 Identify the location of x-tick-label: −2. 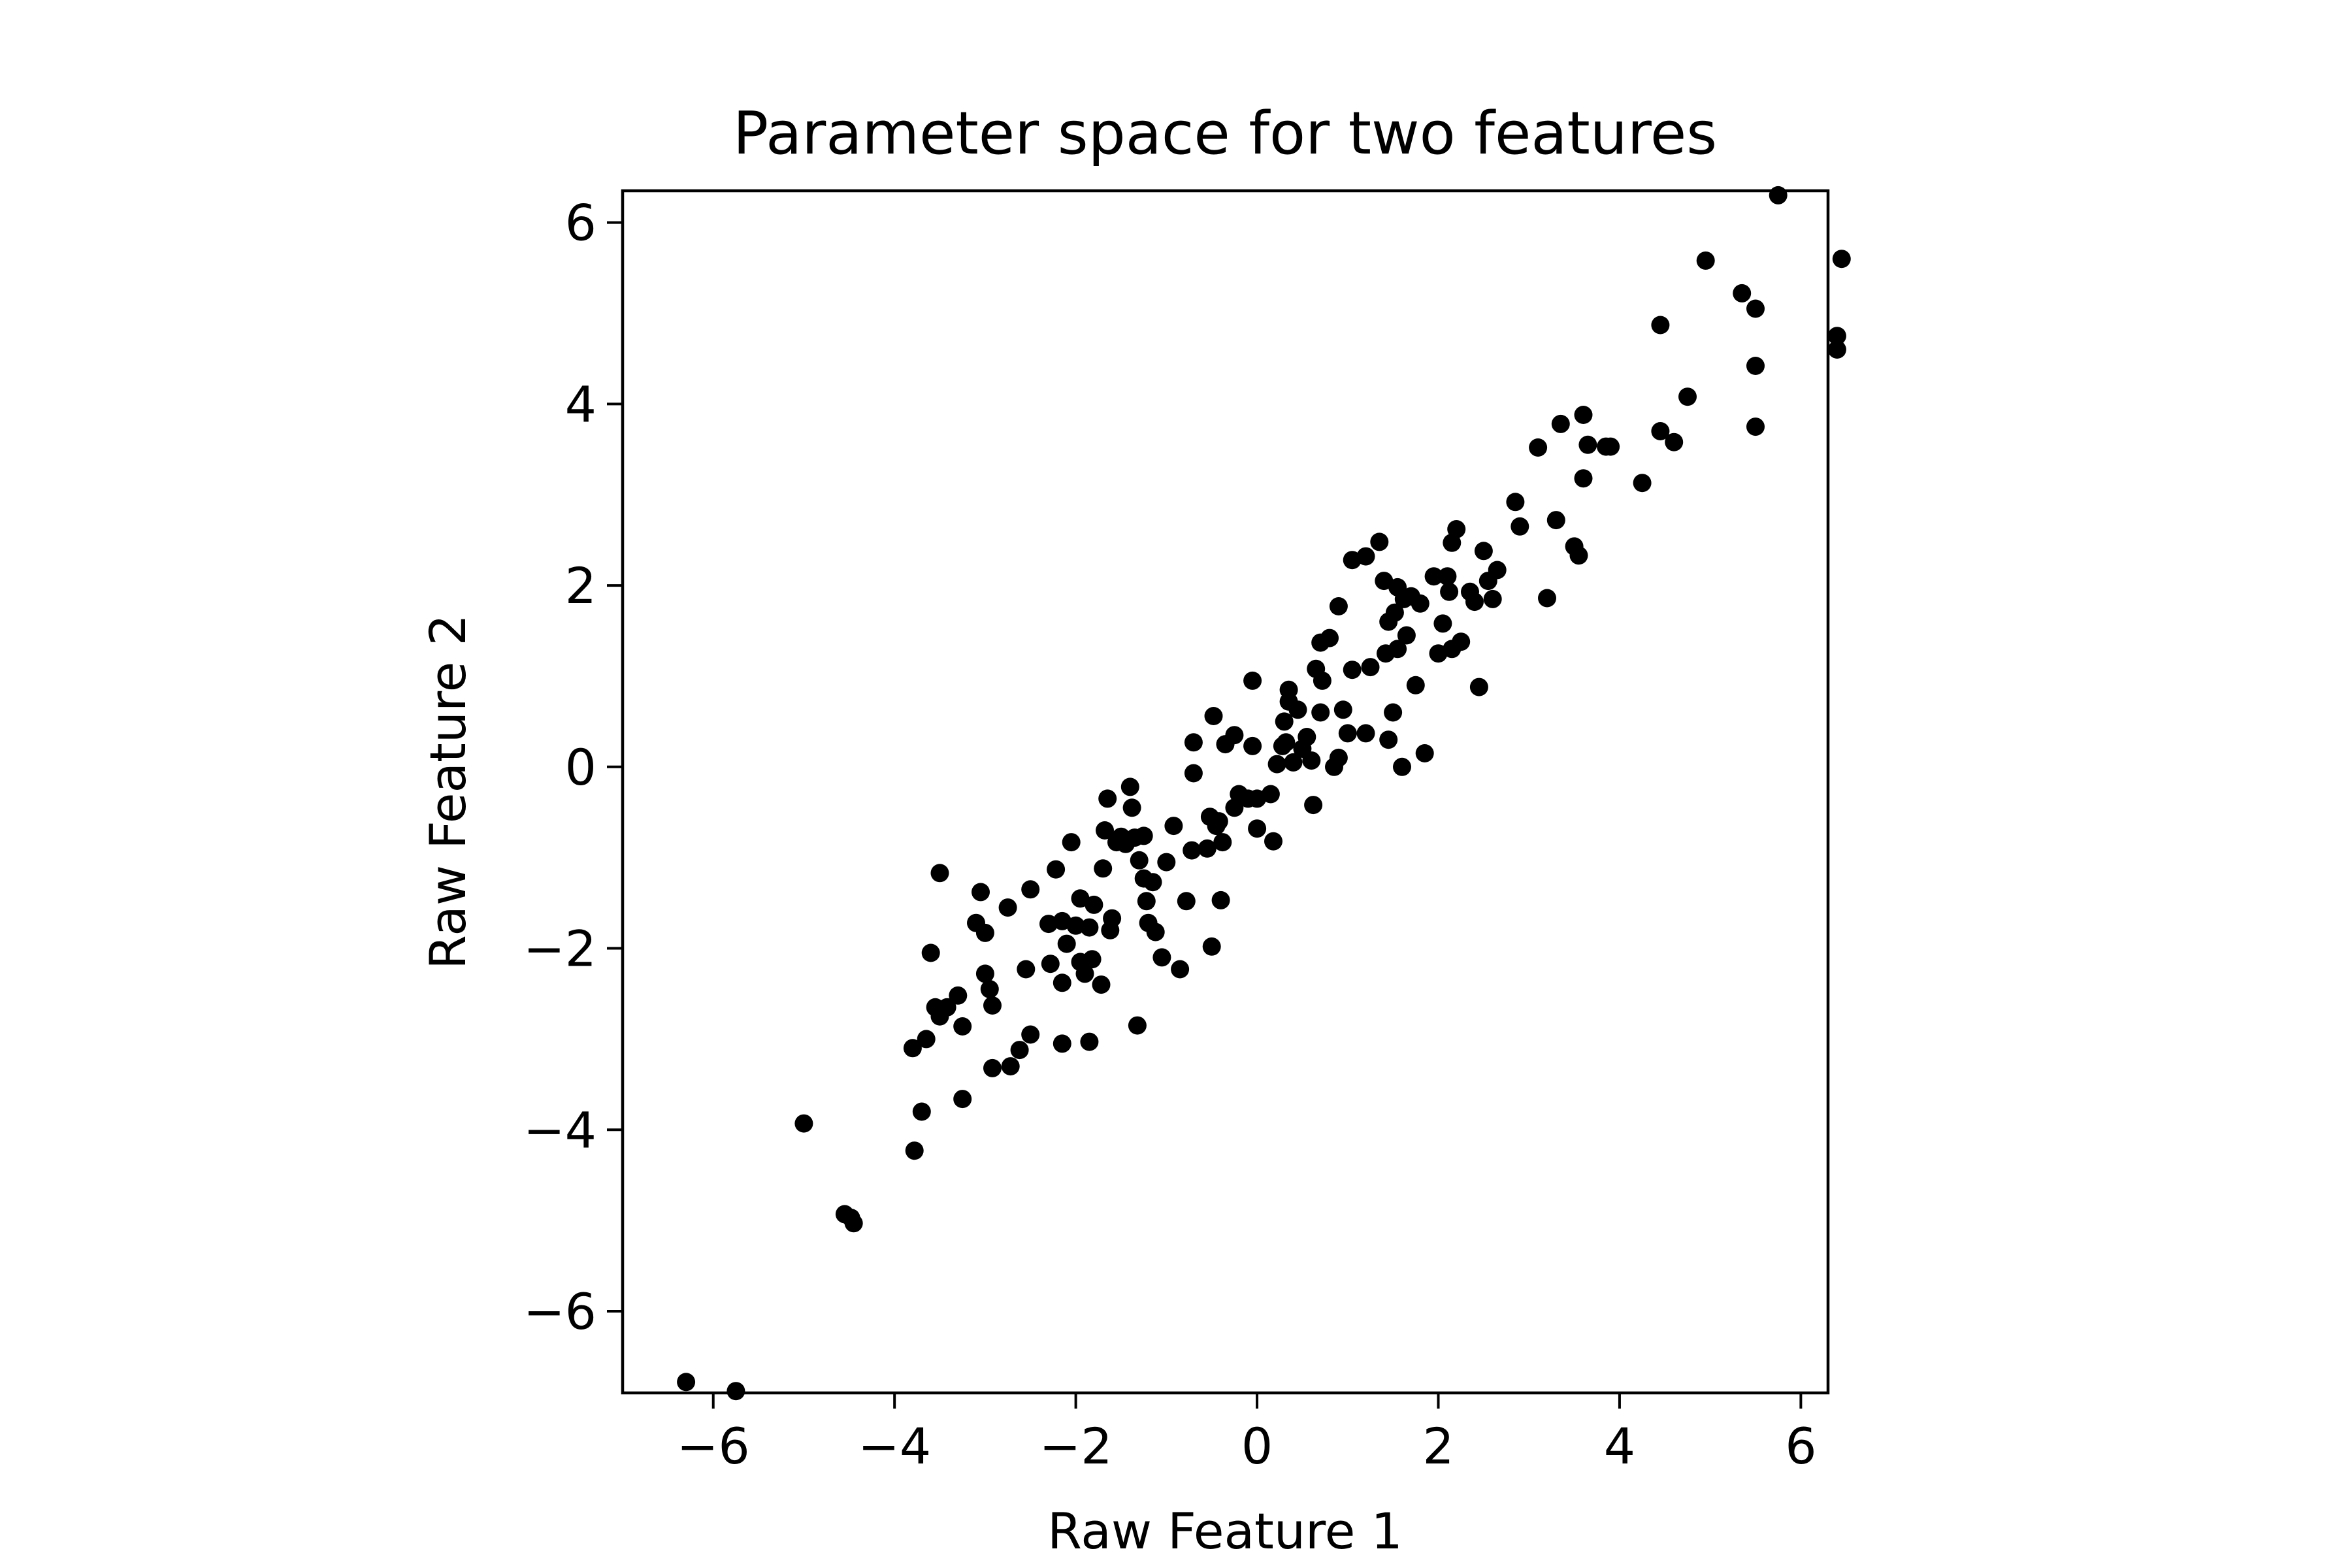
(1076, 1446).